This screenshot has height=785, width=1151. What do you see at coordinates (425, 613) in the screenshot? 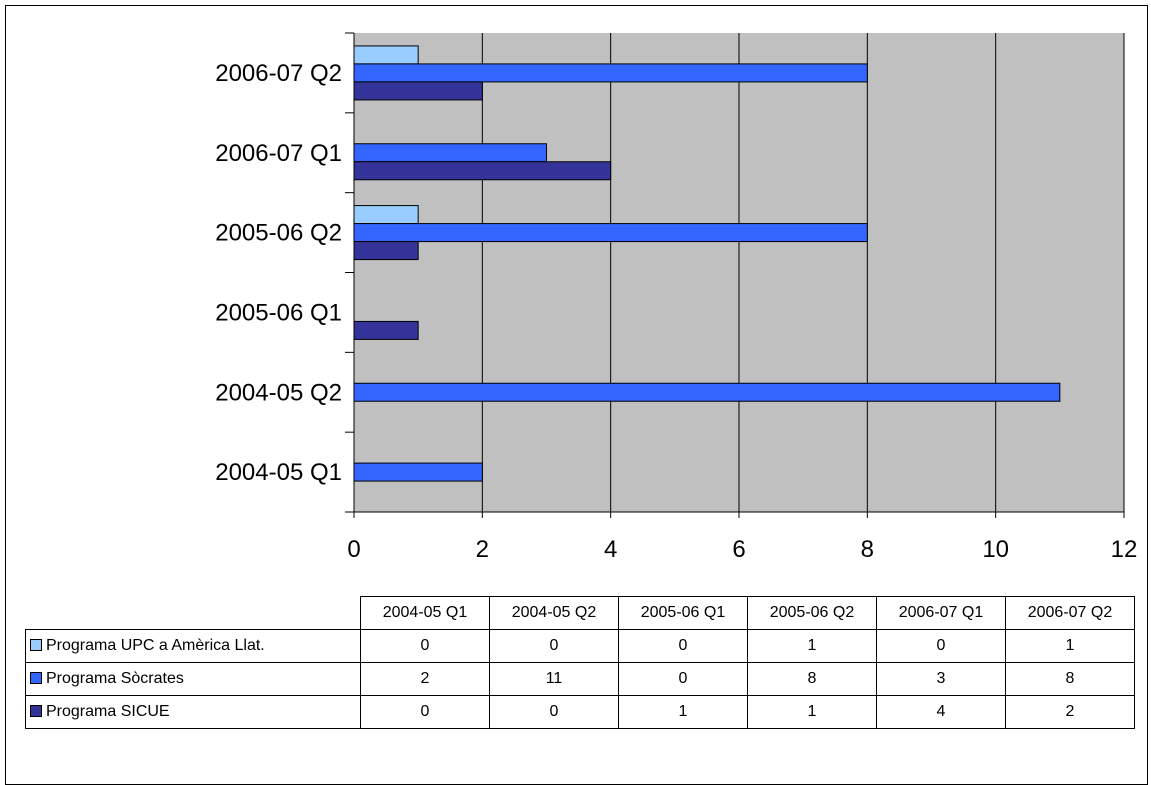
I see `table-header-cell: 2004-05 Q1` at bounding box center [425, 613].